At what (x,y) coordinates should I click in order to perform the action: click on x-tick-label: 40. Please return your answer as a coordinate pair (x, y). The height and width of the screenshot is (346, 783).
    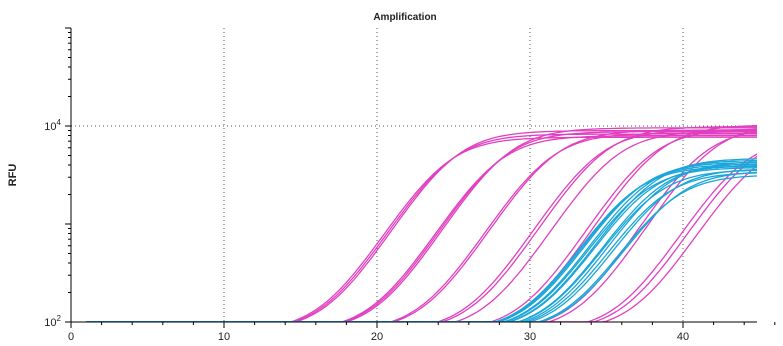
    Looking at the image, I should click on (683, 337).